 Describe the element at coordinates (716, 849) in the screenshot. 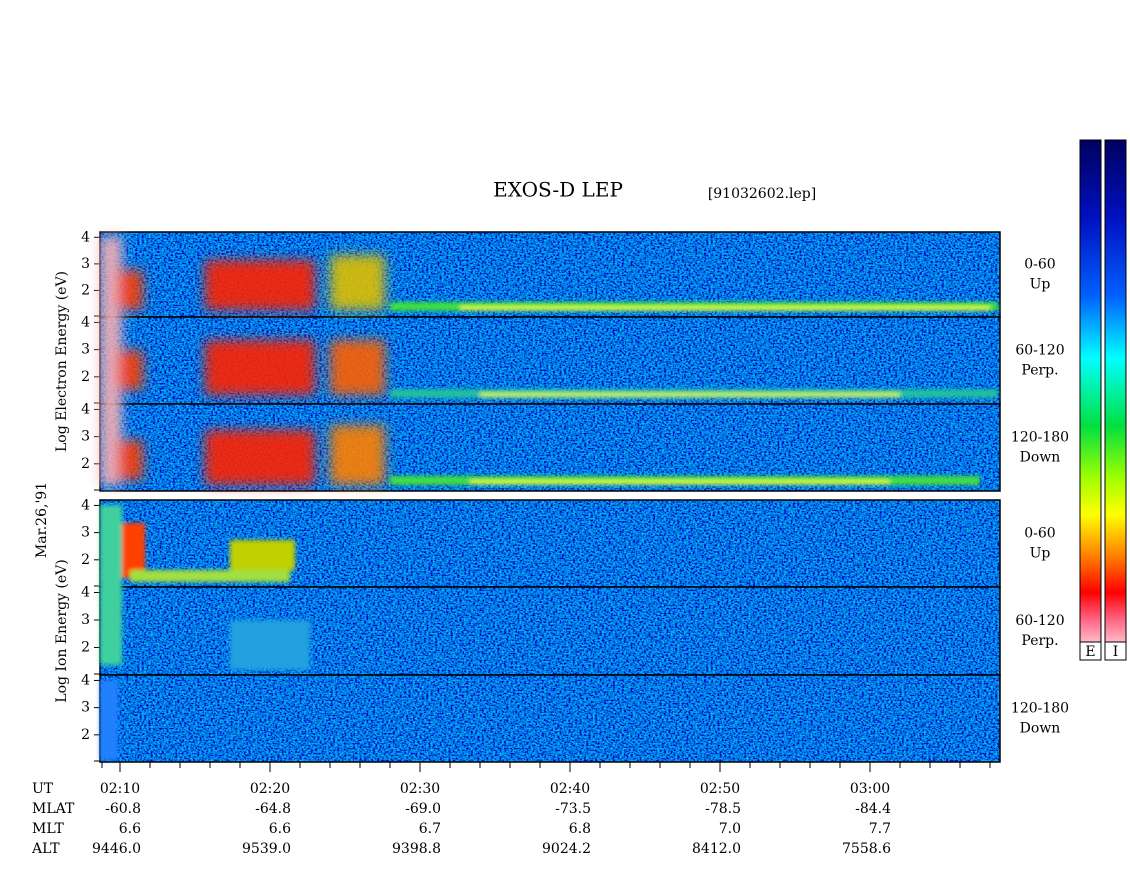

I see `row-value: 8412.0` at that location.